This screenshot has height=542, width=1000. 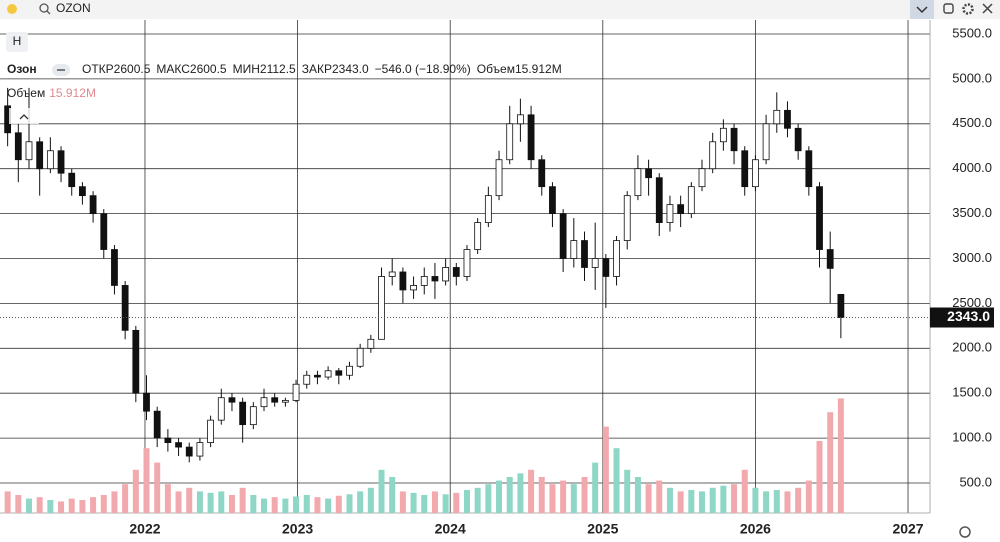 What do you see at coordinates (44, 8) in the screenshot?
I see `search-icon` at bounding box center [44, 8].